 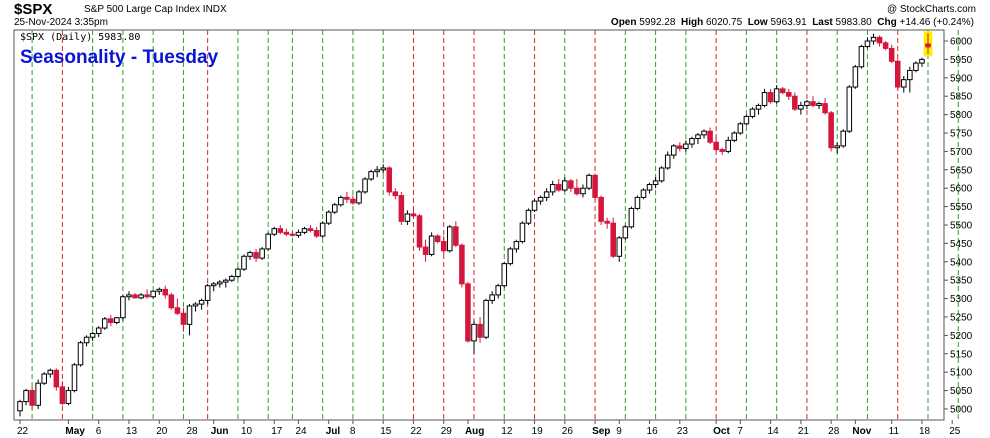 What do you see at coordinates (961, 134) in the screenshot?
I see `y-tick-label: 5750` at bounding box center [961, 134].